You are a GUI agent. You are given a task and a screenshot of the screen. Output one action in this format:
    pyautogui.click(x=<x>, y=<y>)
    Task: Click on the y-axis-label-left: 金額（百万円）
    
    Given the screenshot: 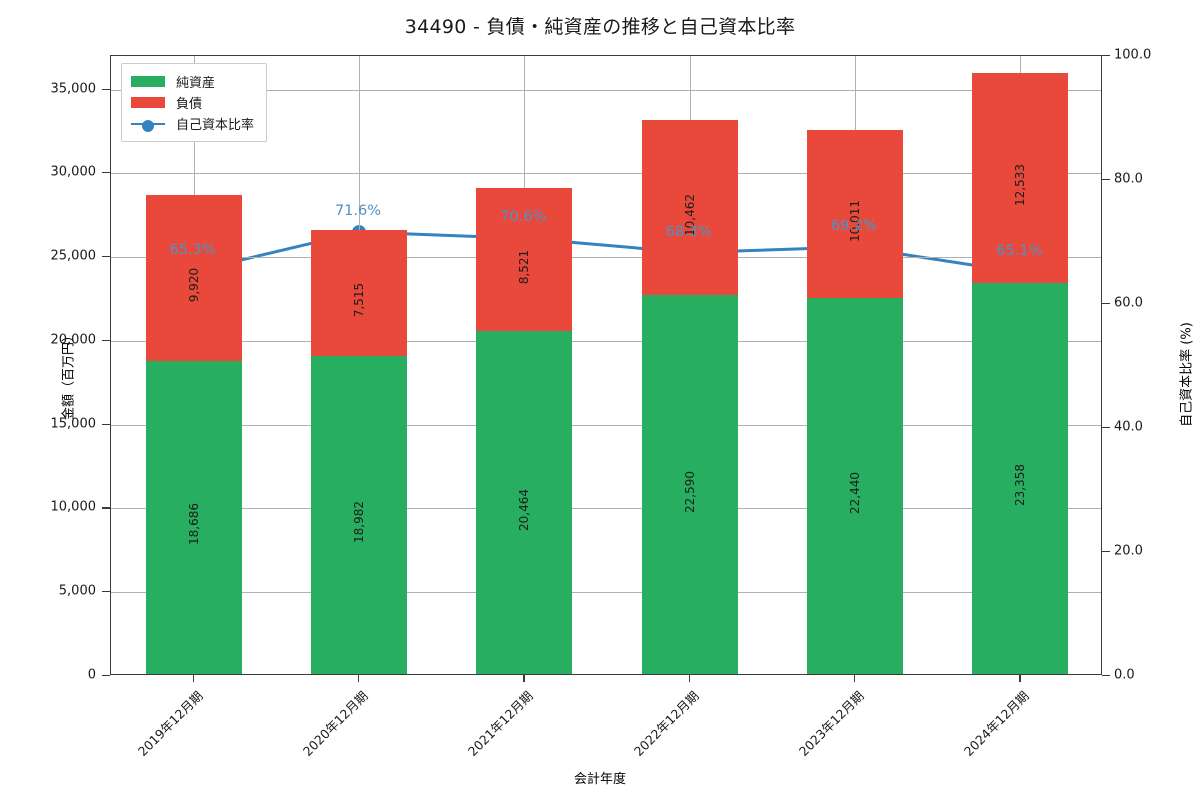 What is the action you would take?
    pyautogui.click(x=69, y=375)
    